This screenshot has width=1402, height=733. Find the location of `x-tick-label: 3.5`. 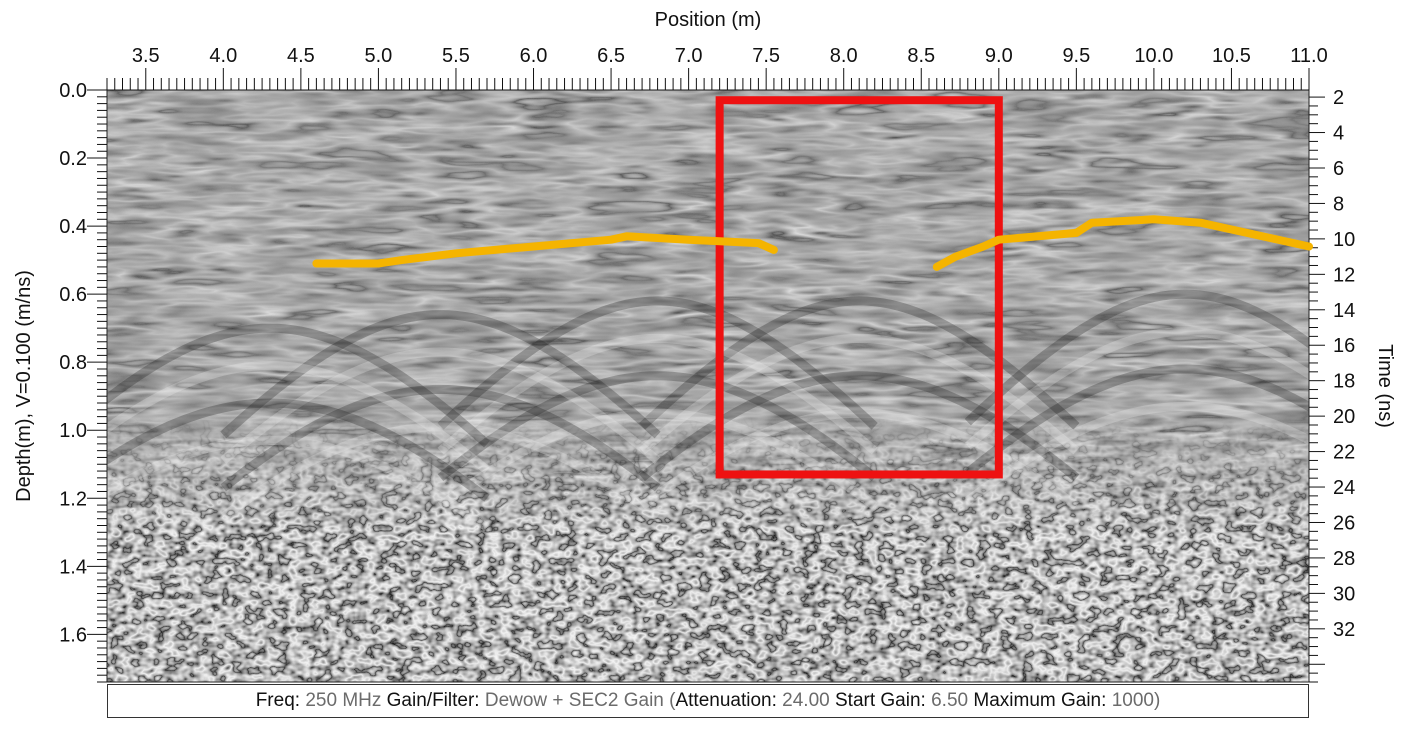

x-tick-label: 3.5 is located at coordinates (146, 56).